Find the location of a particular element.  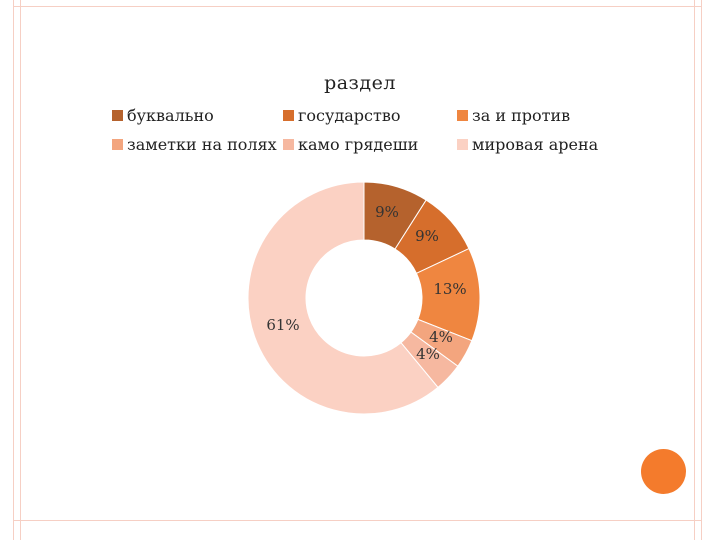

legend-item-5: мировая арена is located at coordinates (527, 144).